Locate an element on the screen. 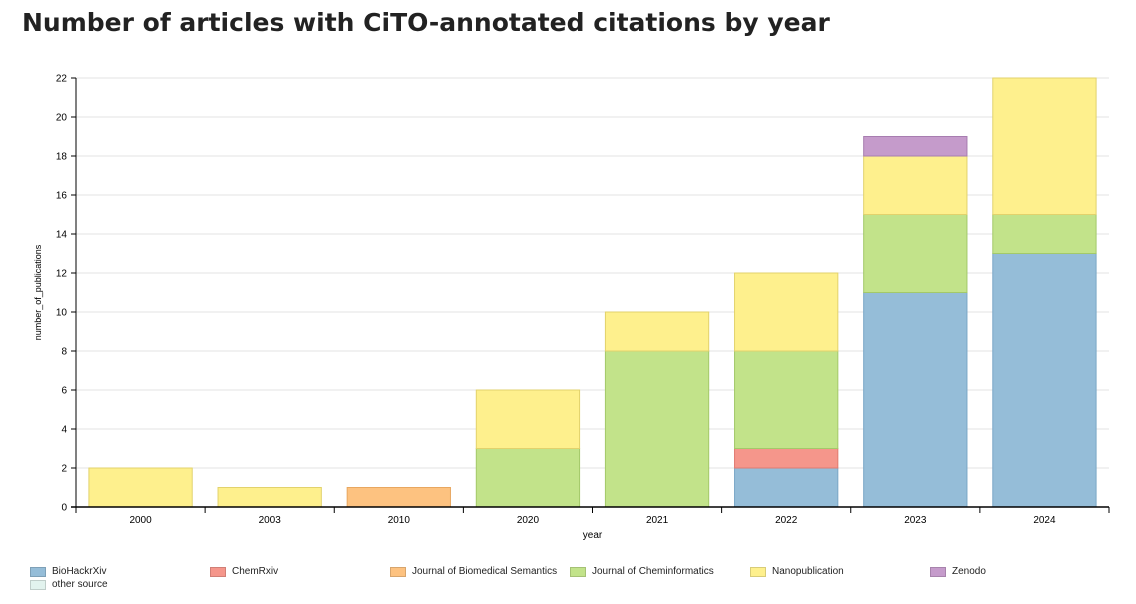 This screenshot has width=1136, height=604. legend-item: ChemRxiv is located at coordinates (244, 571).